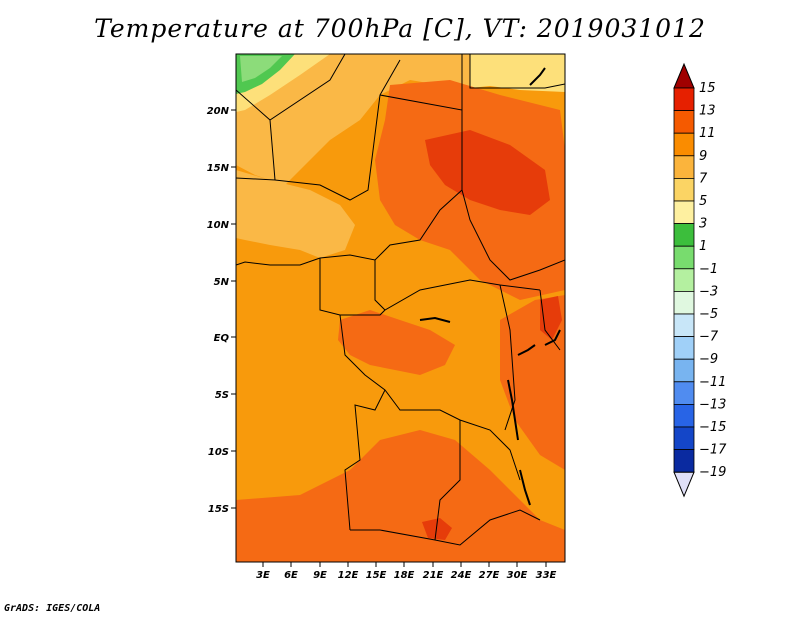  Describe the element at coordinates (320, 575) in the screenshot. I see `lon-label: 9E` at that location.